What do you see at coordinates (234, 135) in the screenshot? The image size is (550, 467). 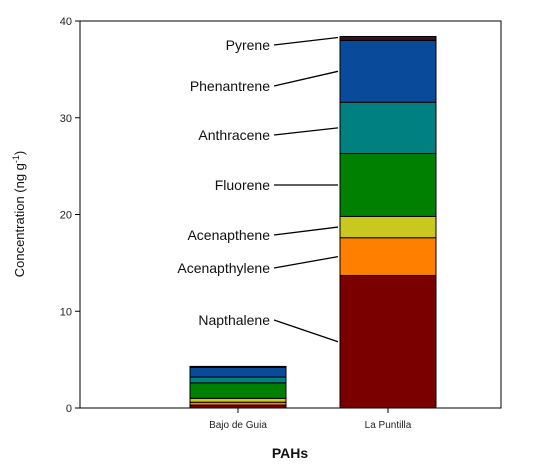 I see `annotation-label: Anthracene` at bounding box center [234, 135].